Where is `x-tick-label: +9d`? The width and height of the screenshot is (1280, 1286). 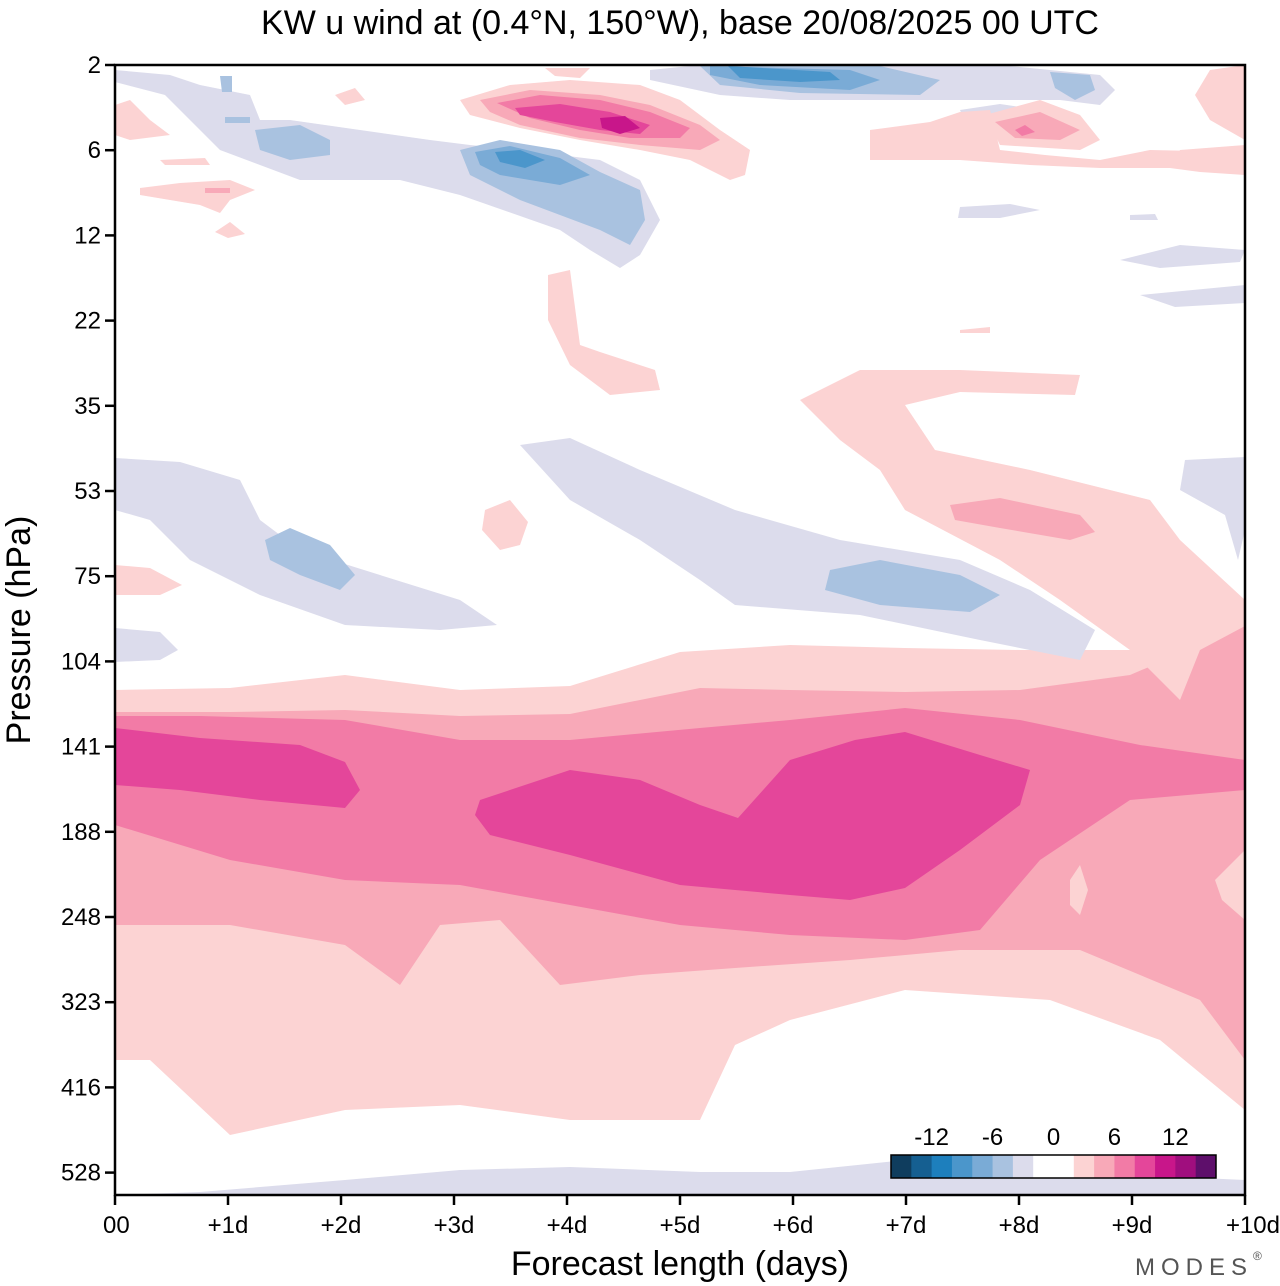 x-tick-label: +9d is located at coordinates (1132, 1225).